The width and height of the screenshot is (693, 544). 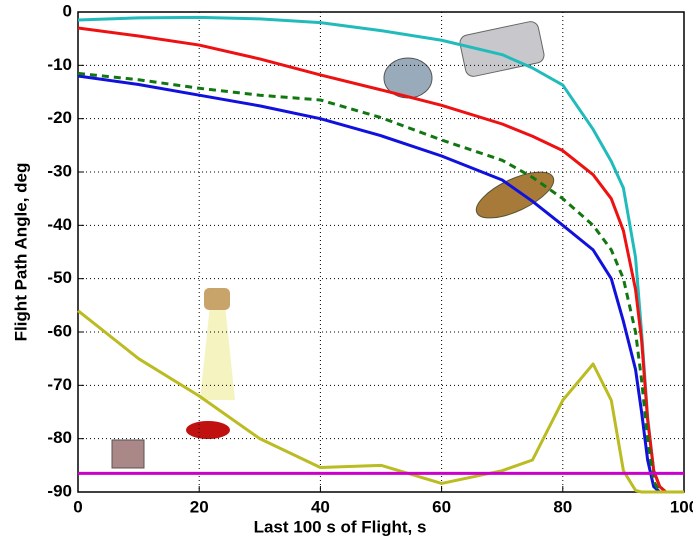 What do you see at coordinates (59, 490) in the screenshot?
I see `y-tick-label: -90` at bounding box center [59, 490].